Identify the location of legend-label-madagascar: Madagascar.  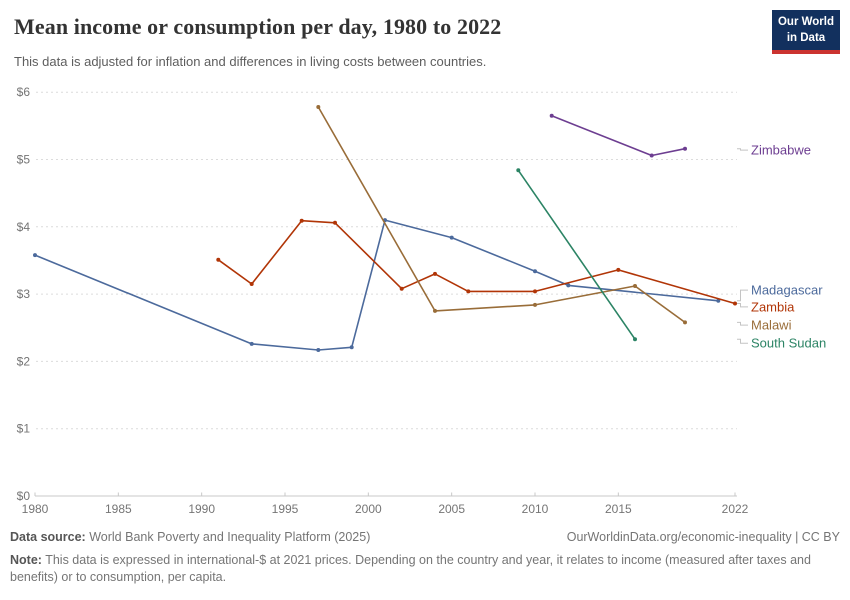
(787, 290).